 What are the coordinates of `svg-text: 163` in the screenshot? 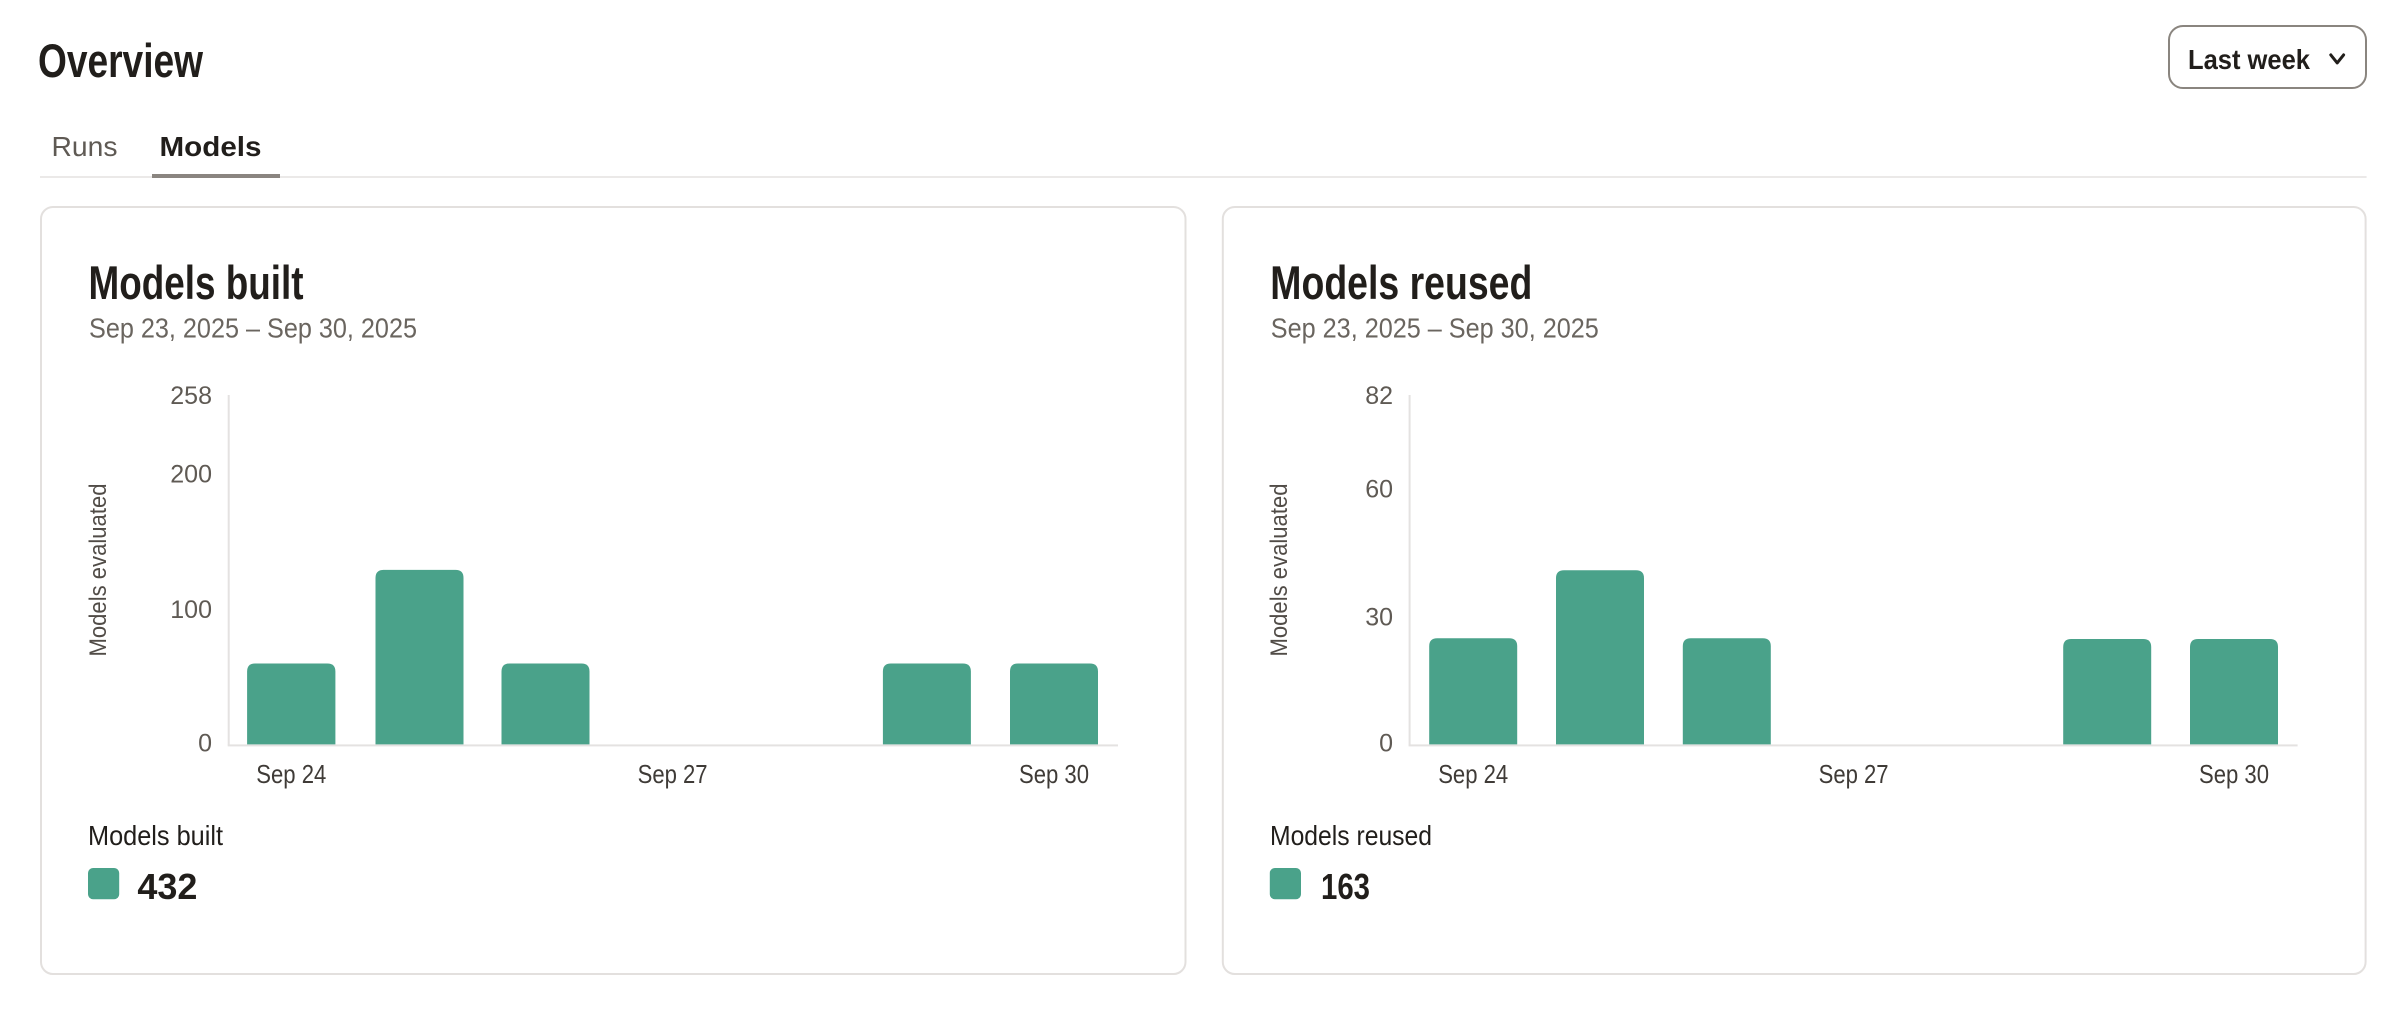 It's located at (1345, 886).